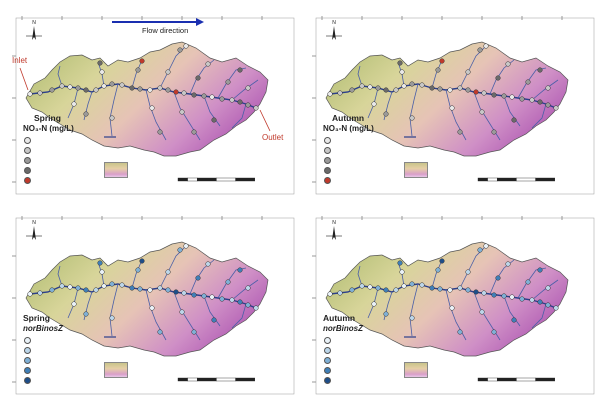 Image resolution: width=600 pixels, height=400 pixels. Describe the element at coordinates (416, 370) in the screenshot. I see `elevation-ramp` at that location.